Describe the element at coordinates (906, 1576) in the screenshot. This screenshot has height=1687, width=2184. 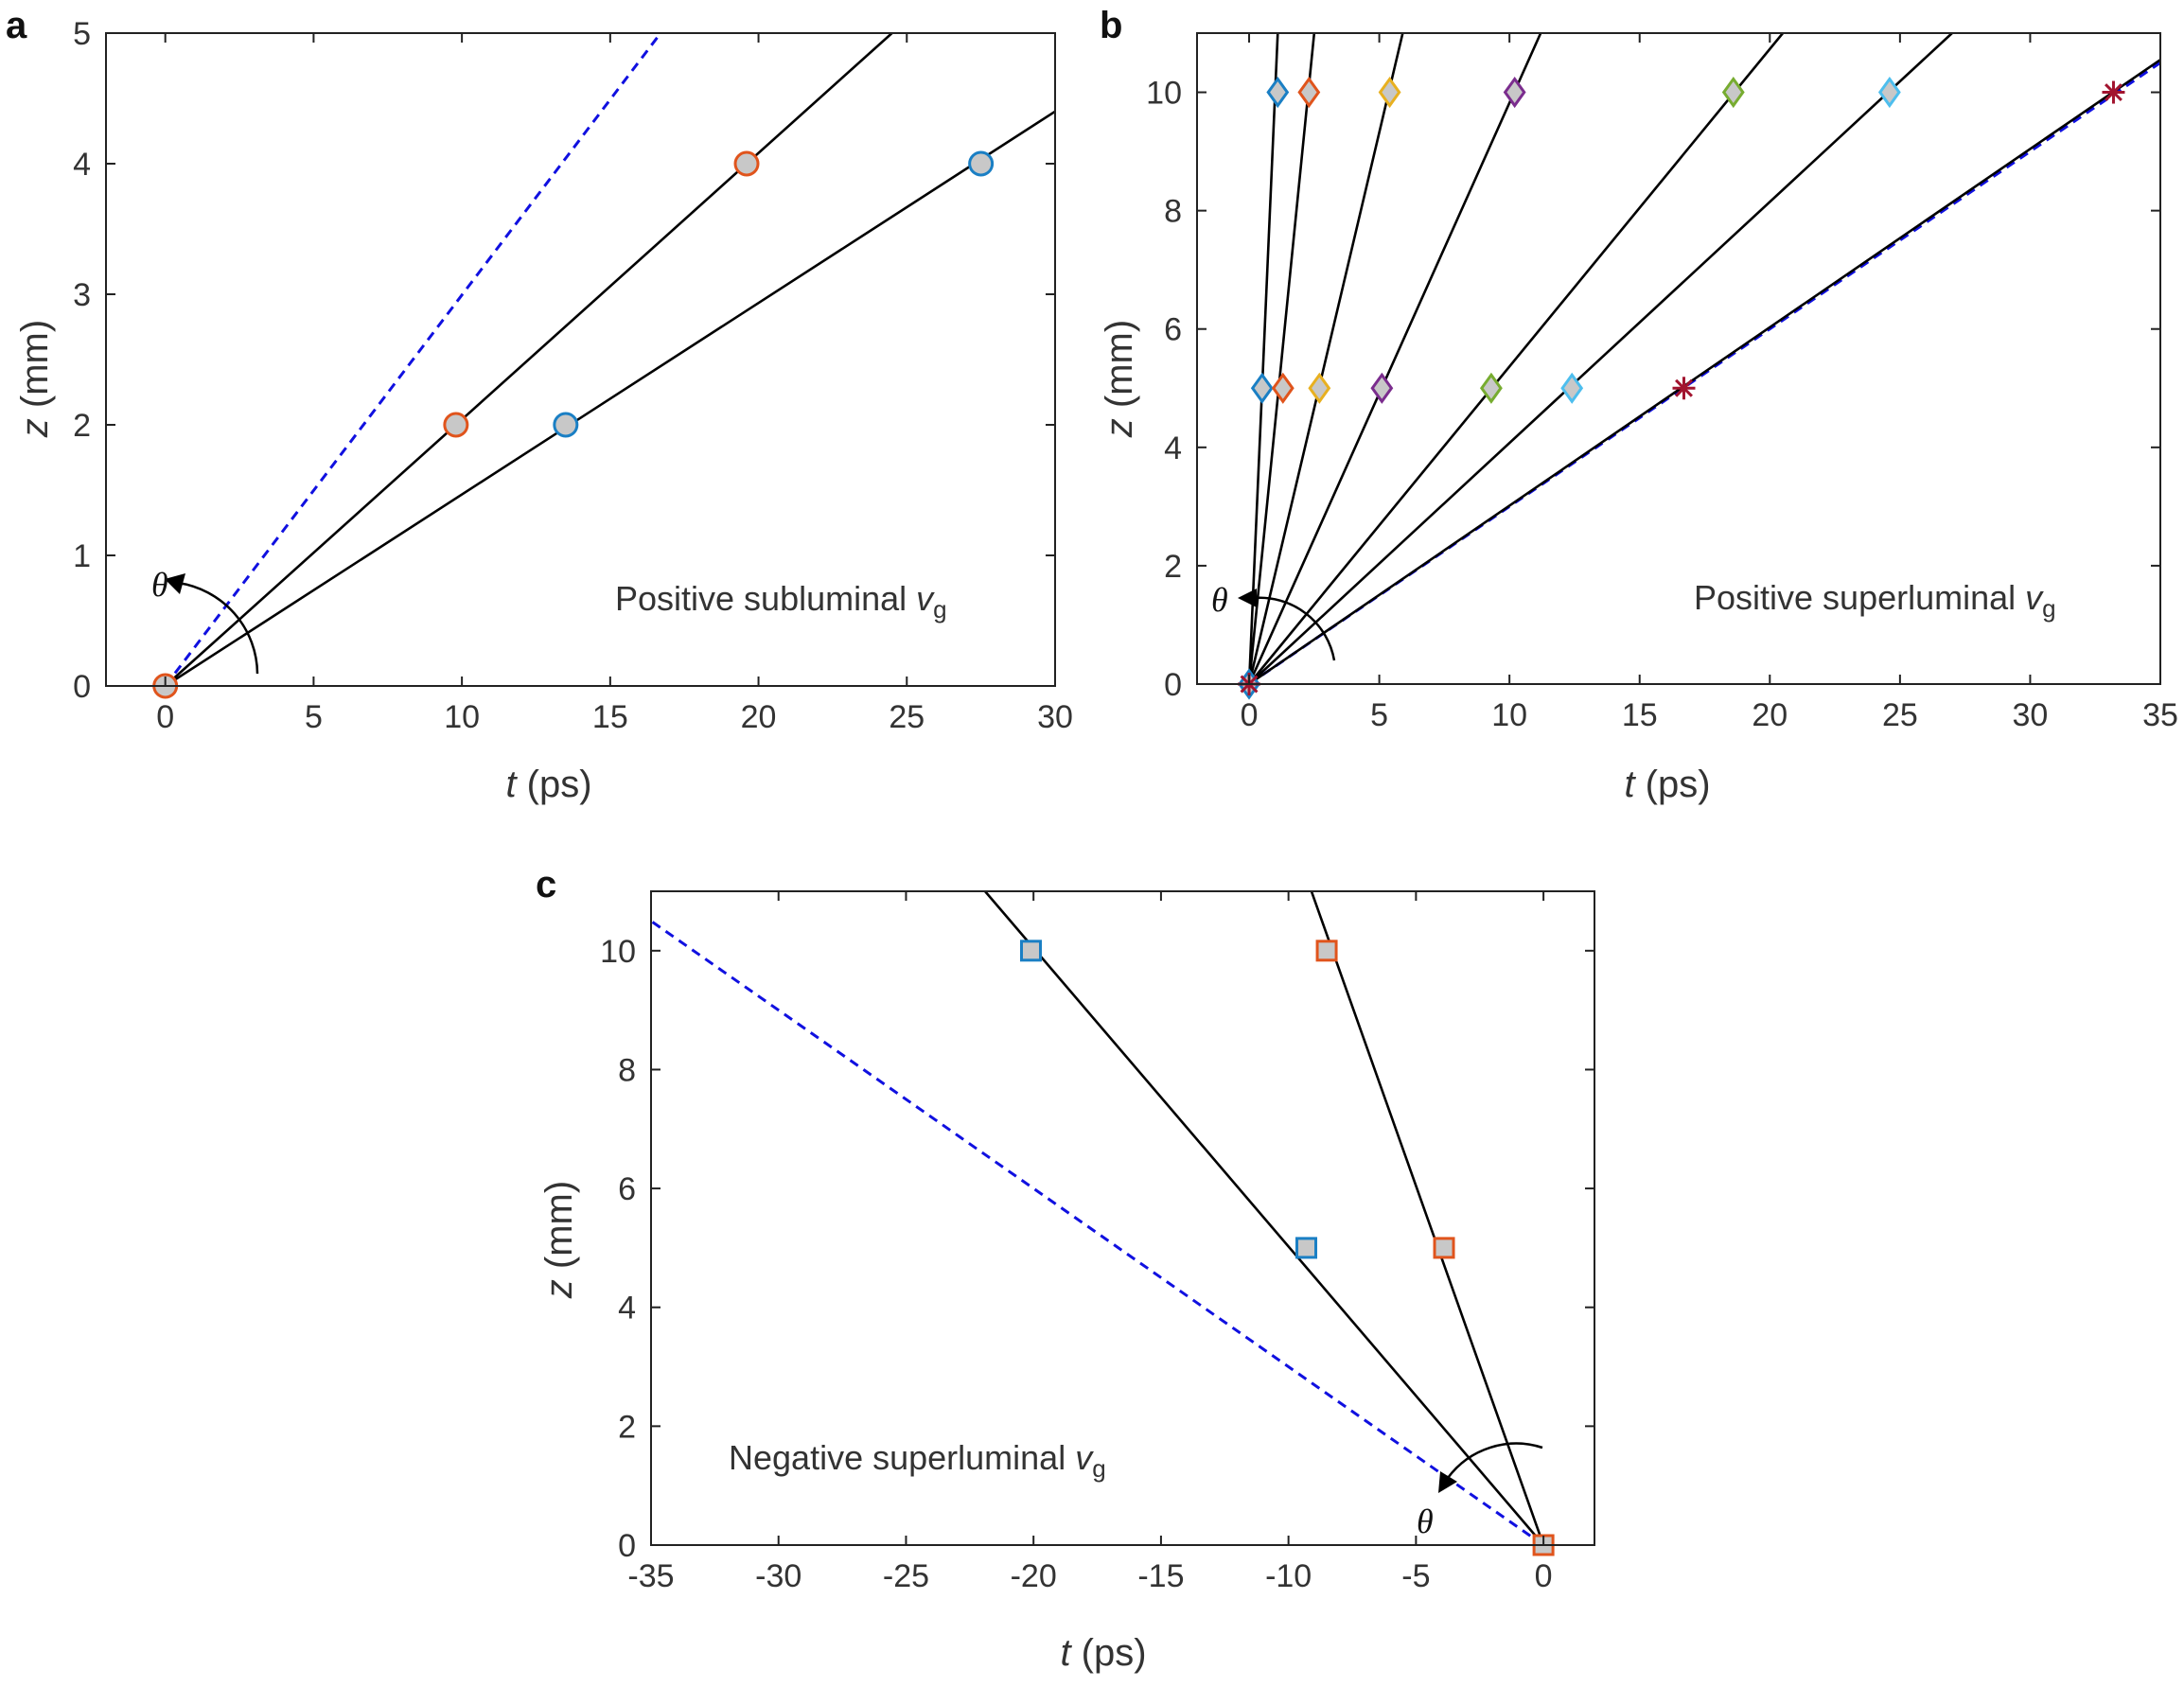
I see `x-tick-label: -25` at that location.